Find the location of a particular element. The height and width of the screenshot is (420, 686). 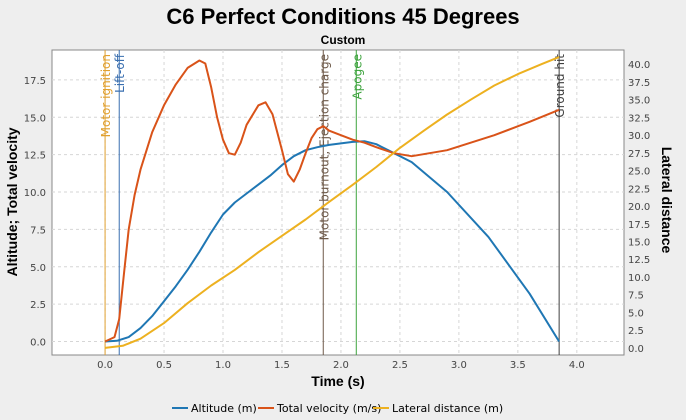

x-tick-label: 1.5 is located at coordinates (282, 365).